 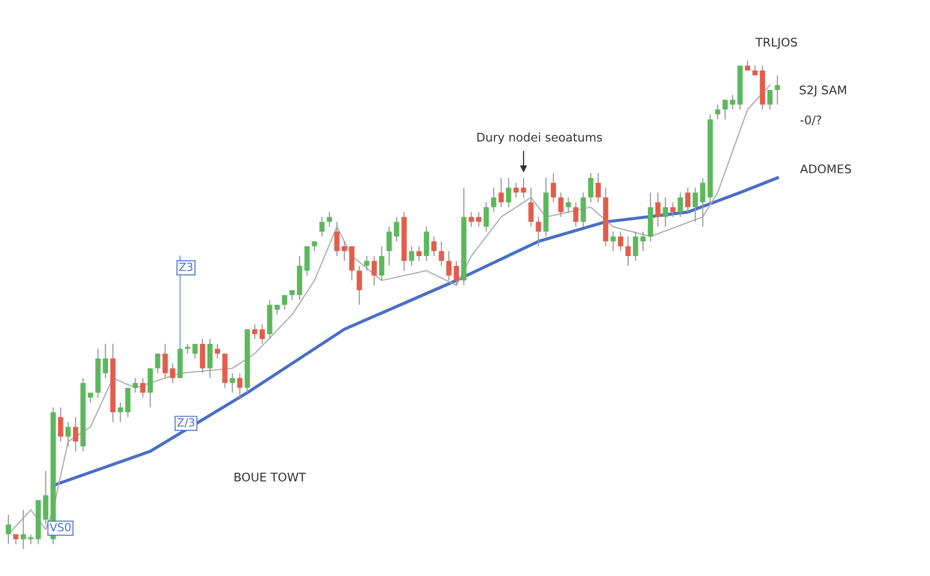 What do you see at coordinates (811, 120) in the screenshot?
I see `text: -0/?` at bounding box center [811, 120].